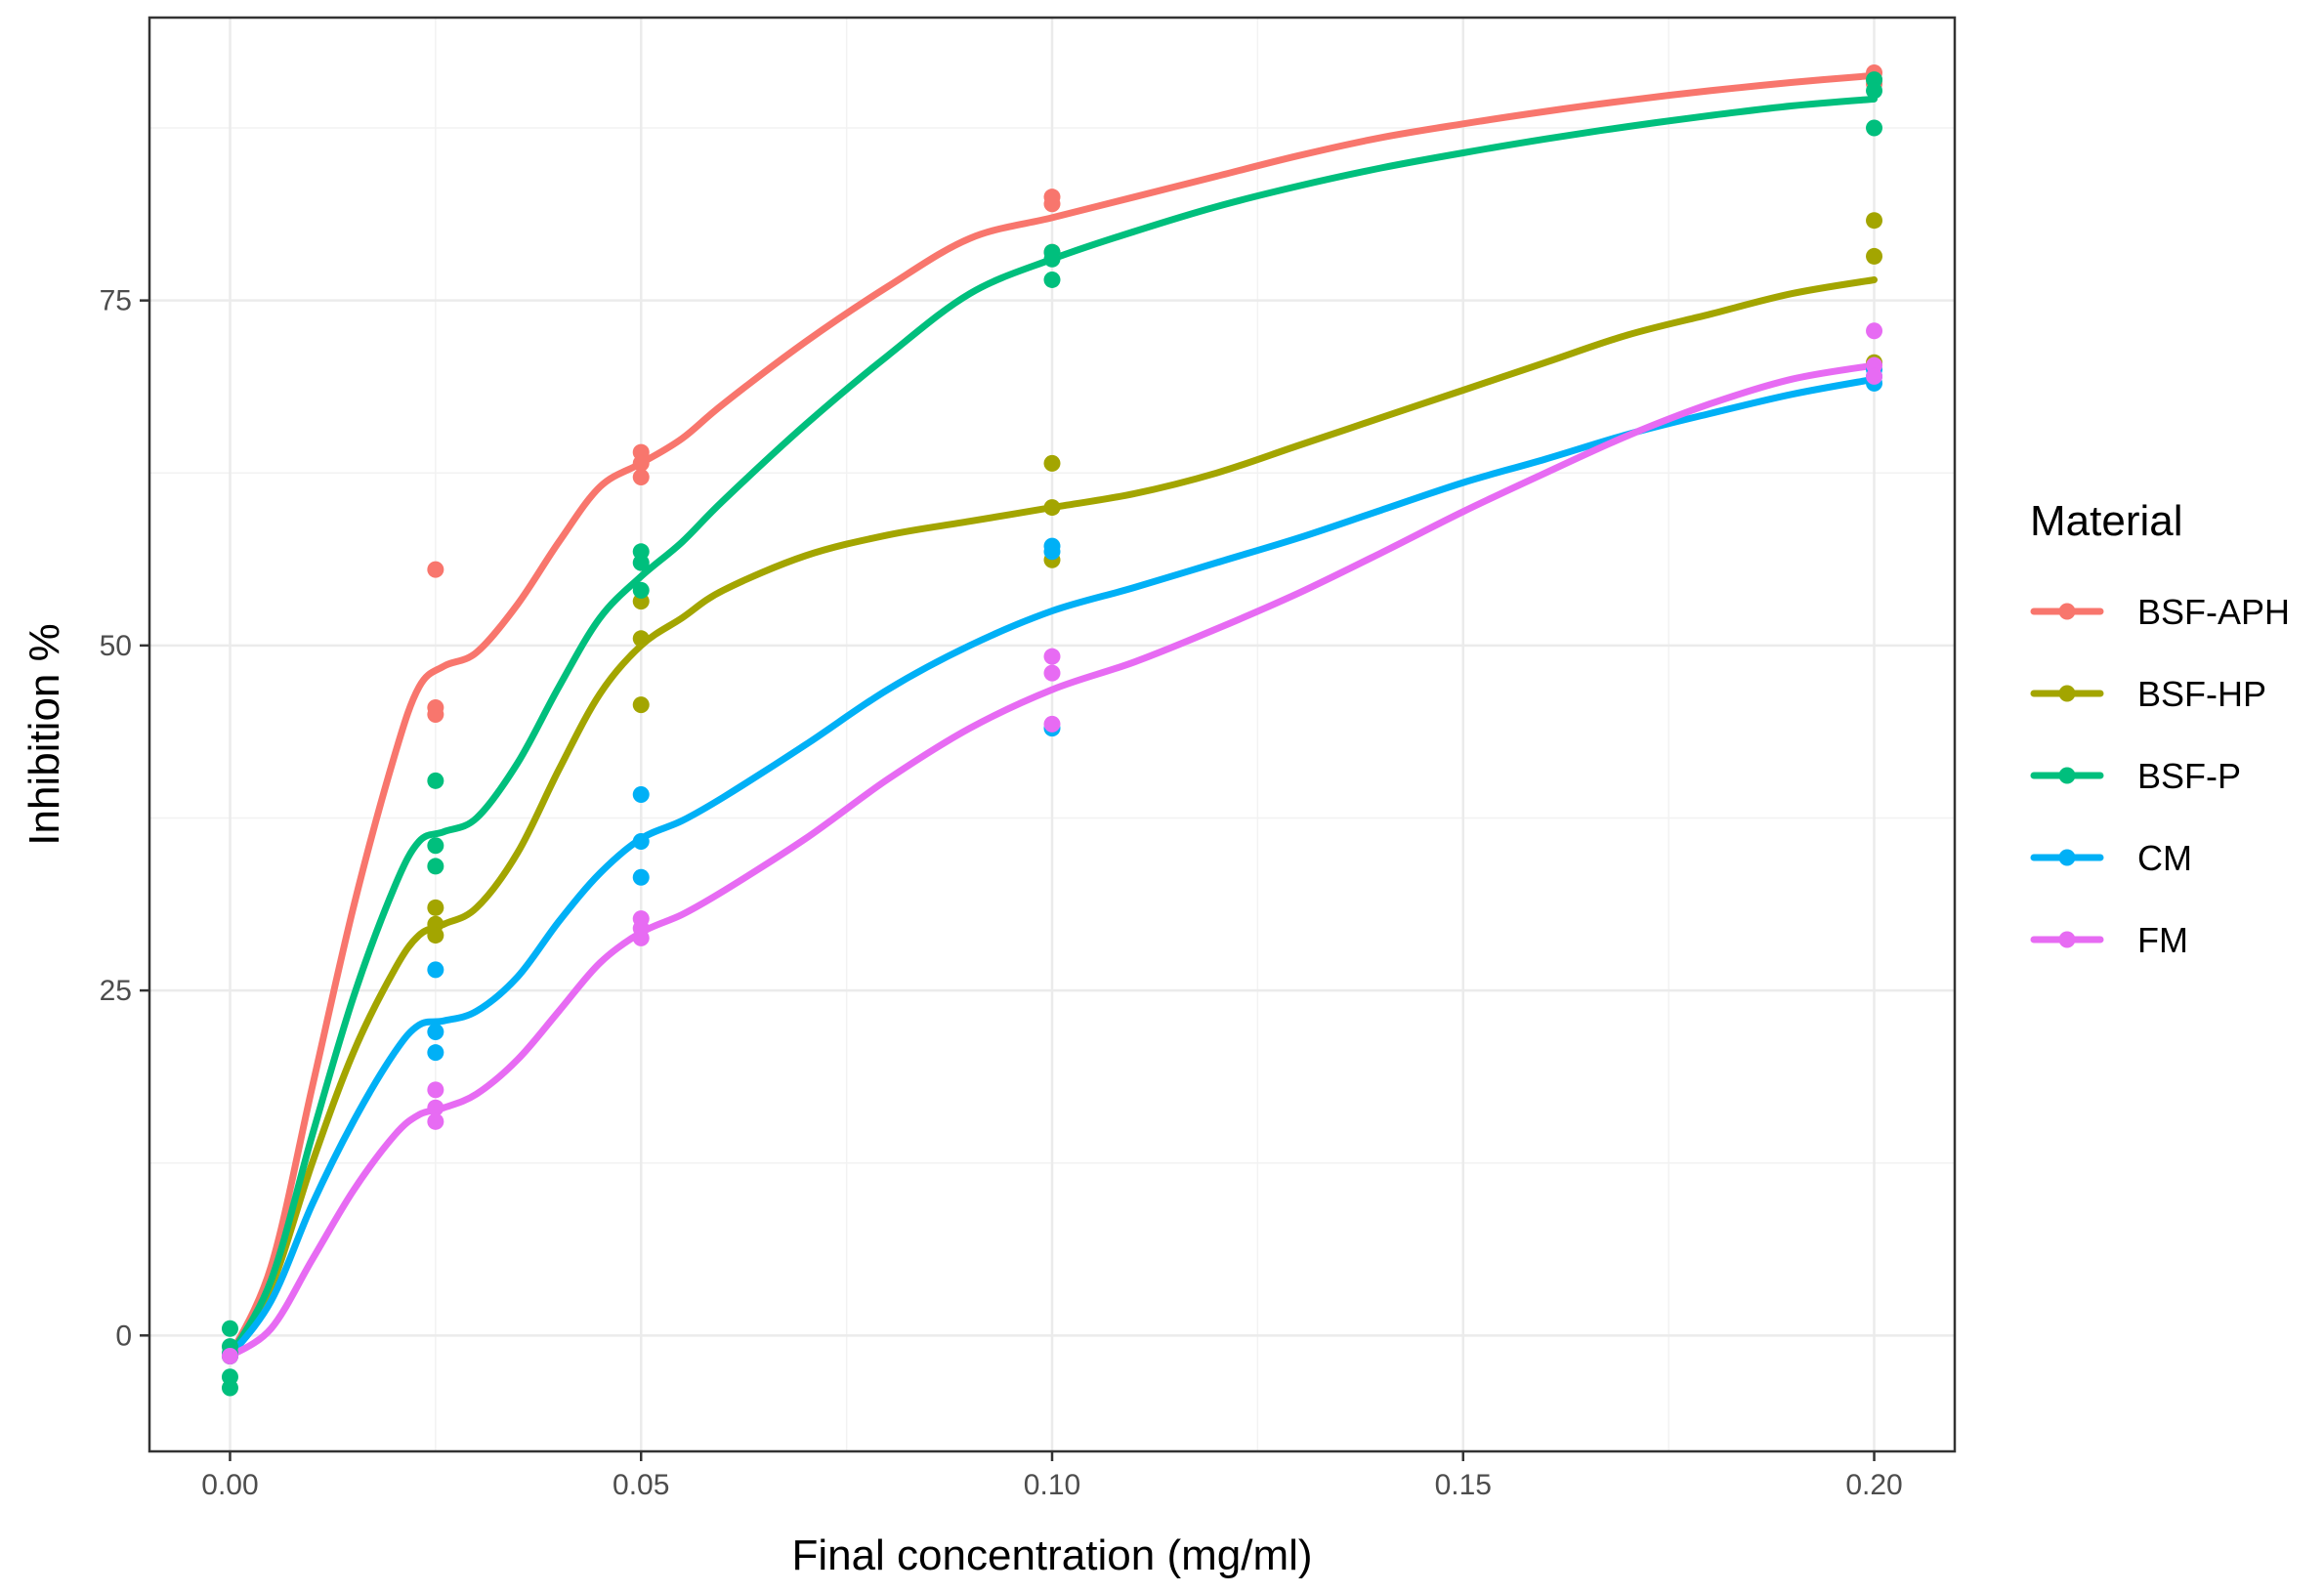 This screenshot has width=2324, height=1593. I want to click on x-axis-title: Final concentration (mg/ml), so click(1051, 1555).